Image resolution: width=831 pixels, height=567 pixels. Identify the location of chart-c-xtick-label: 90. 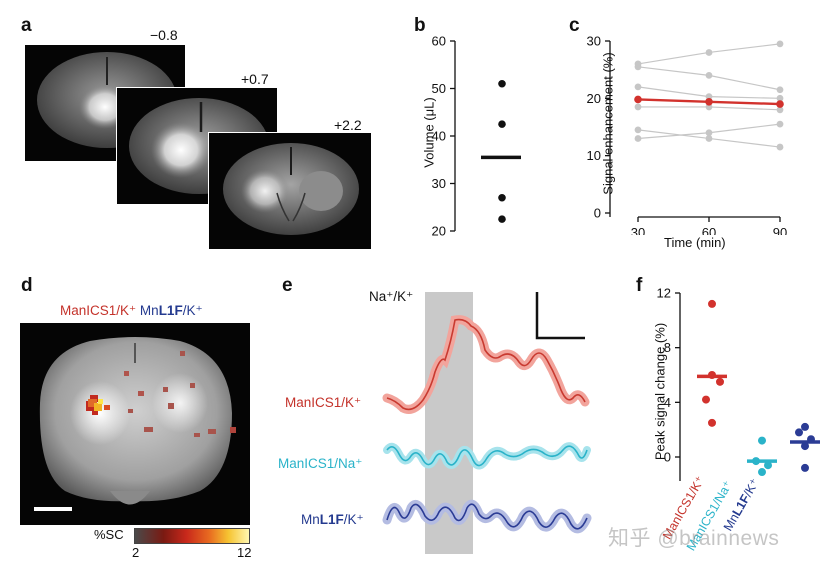
(780, 230).